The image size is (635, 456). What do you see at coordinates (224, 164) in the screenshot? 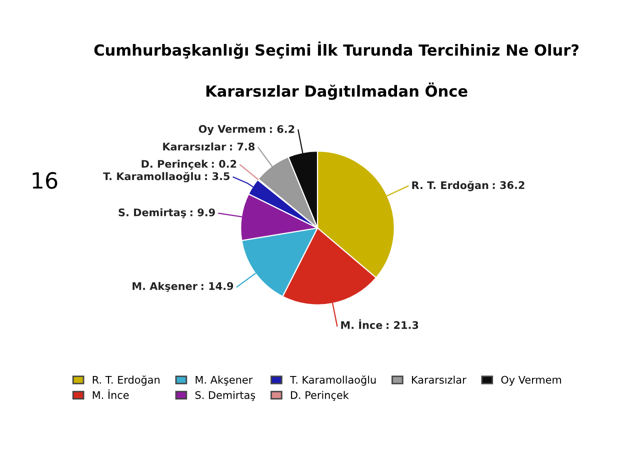
I see `data-label: : 0.2` at bounding box center [224, 164].